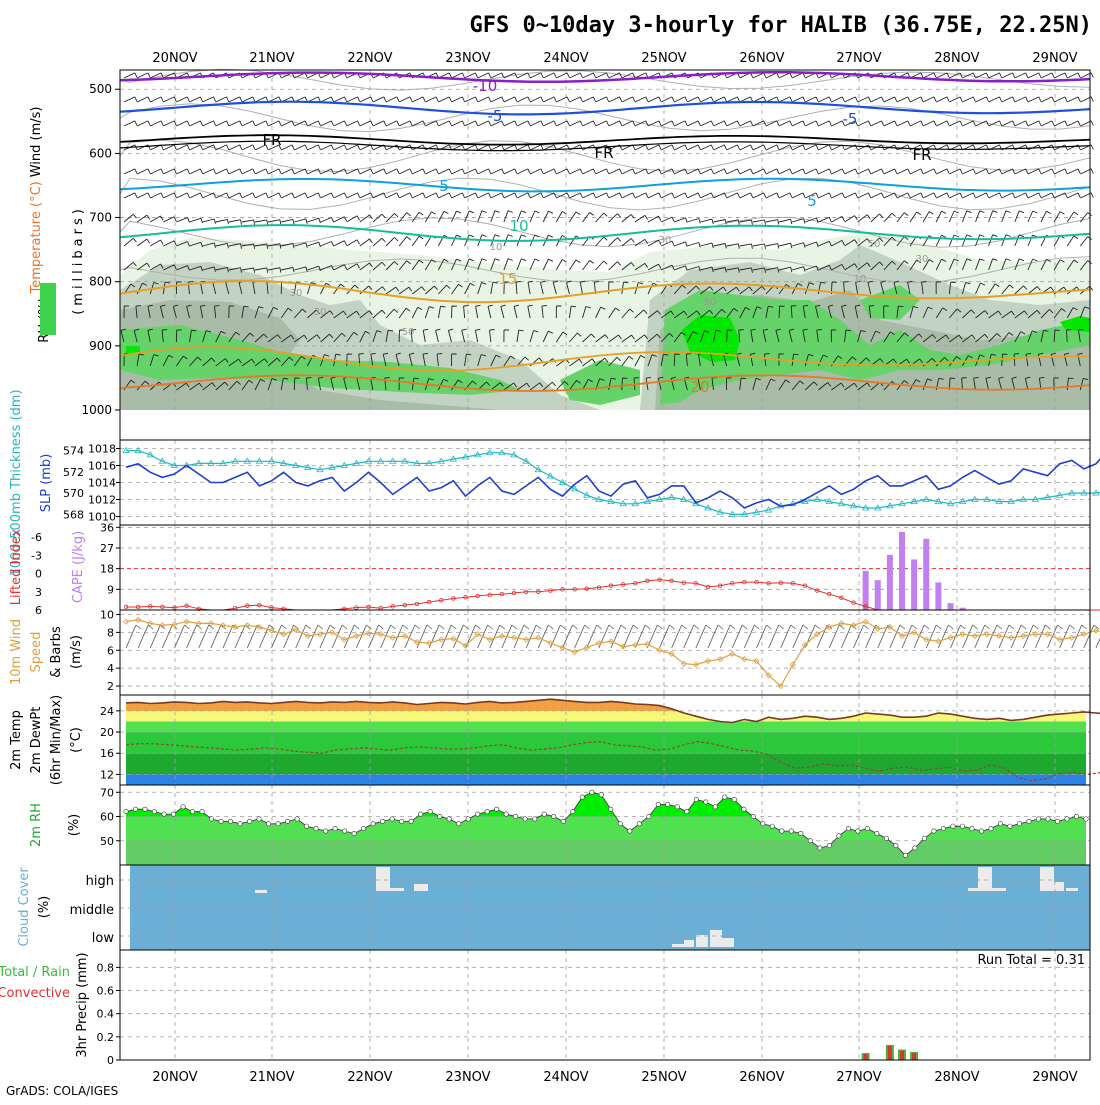 The width and height of the screenshot is (1100, 1105). I want to click on y-tick-label: 3, so click(38, 592).